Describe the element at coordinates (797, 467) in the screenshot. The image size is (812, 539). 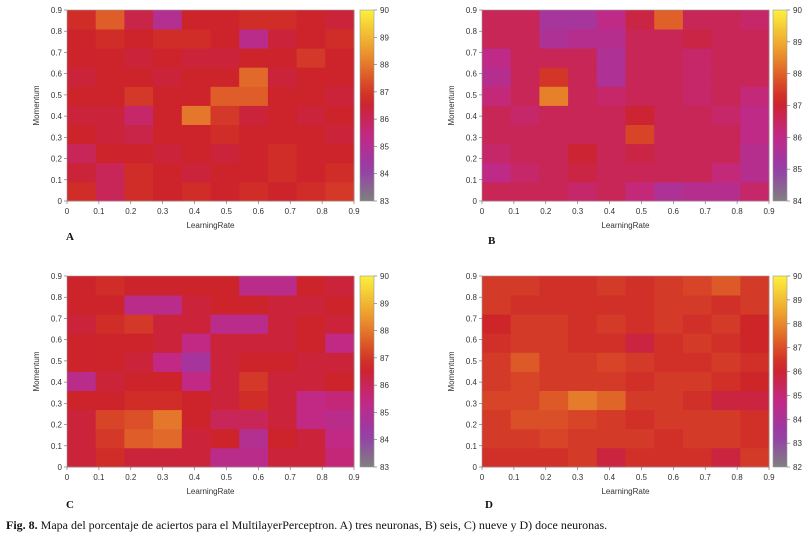
I see `colorbar-tick-label: 82` at that location.